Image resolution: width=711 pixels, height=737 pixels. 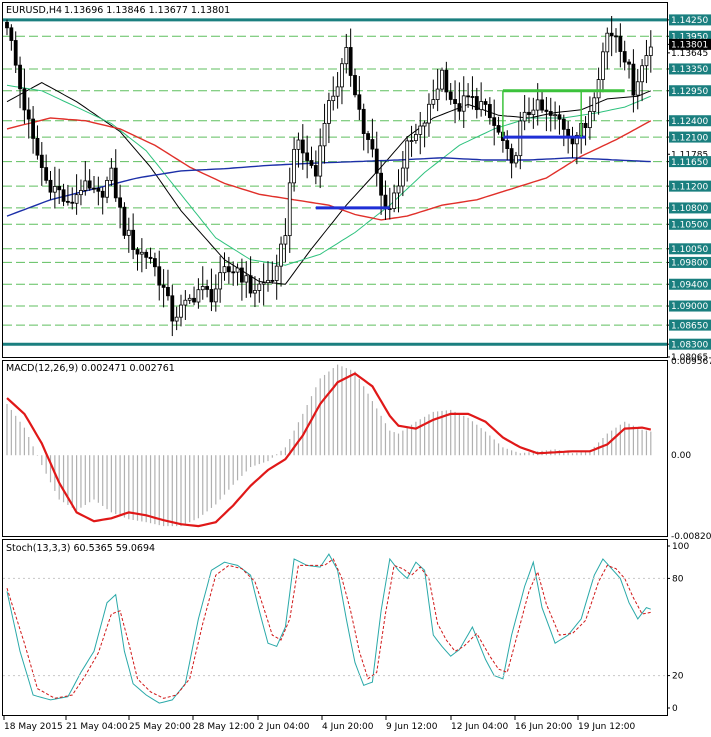 What do you see at coordinates (681, 456) in the screenshot?
I see `macd-axis-label: 0.00` at bounding box center [681, 456].